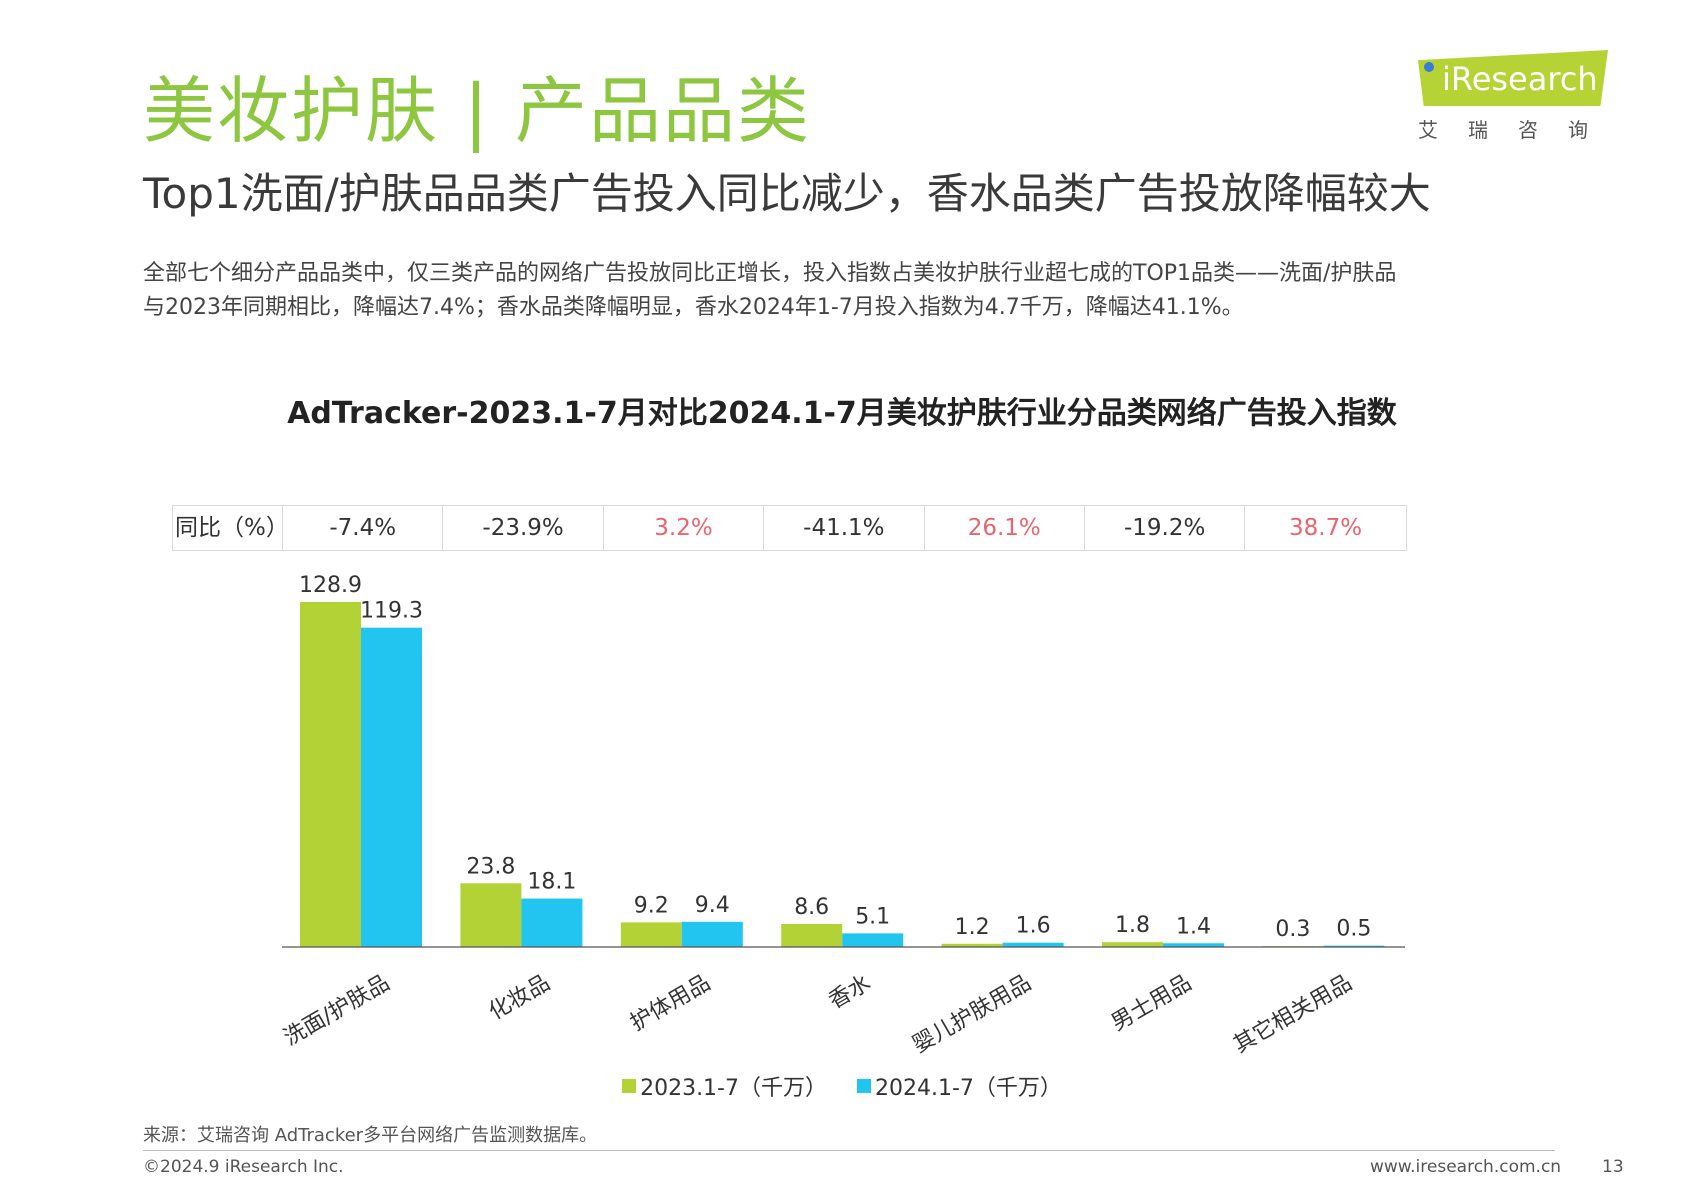 The height and width of the screenshot is (1190, 1684). I want to click on data-label: 1.6, so click(1033, 926).